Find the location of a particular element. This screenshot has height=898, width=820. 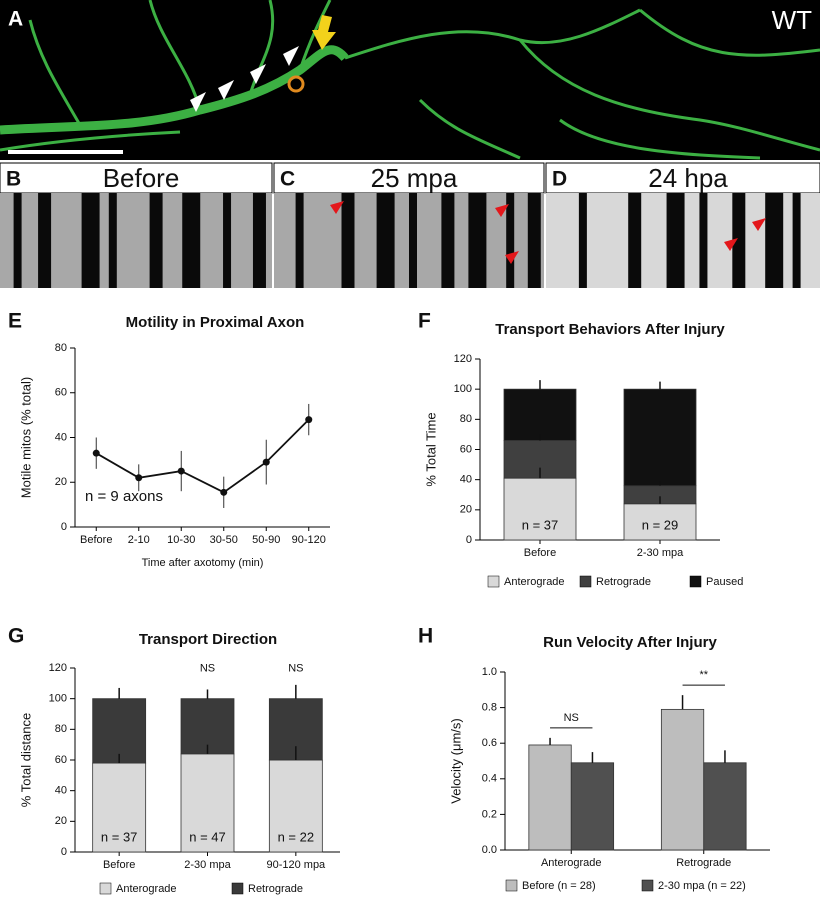

kymograph-header is located at coordinates (409, 178).